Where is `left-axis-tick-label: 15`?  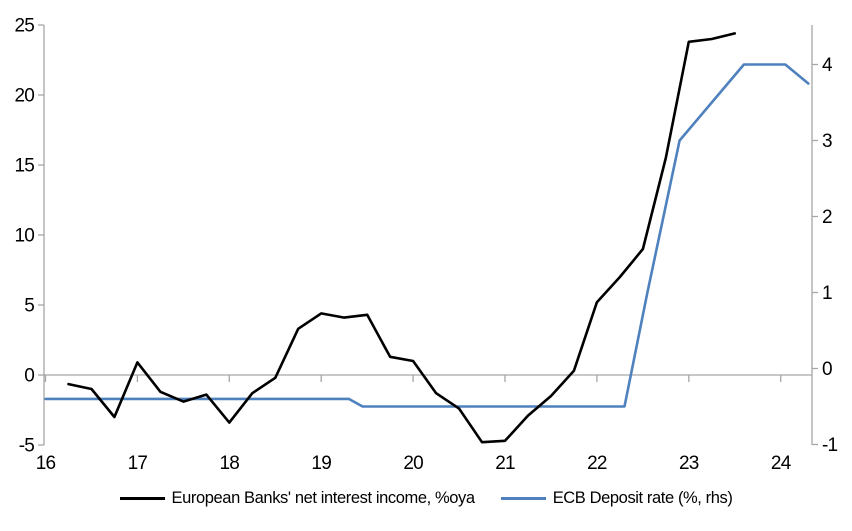 left-axis-tick-label: 15 is located at coordinates (24, 166).